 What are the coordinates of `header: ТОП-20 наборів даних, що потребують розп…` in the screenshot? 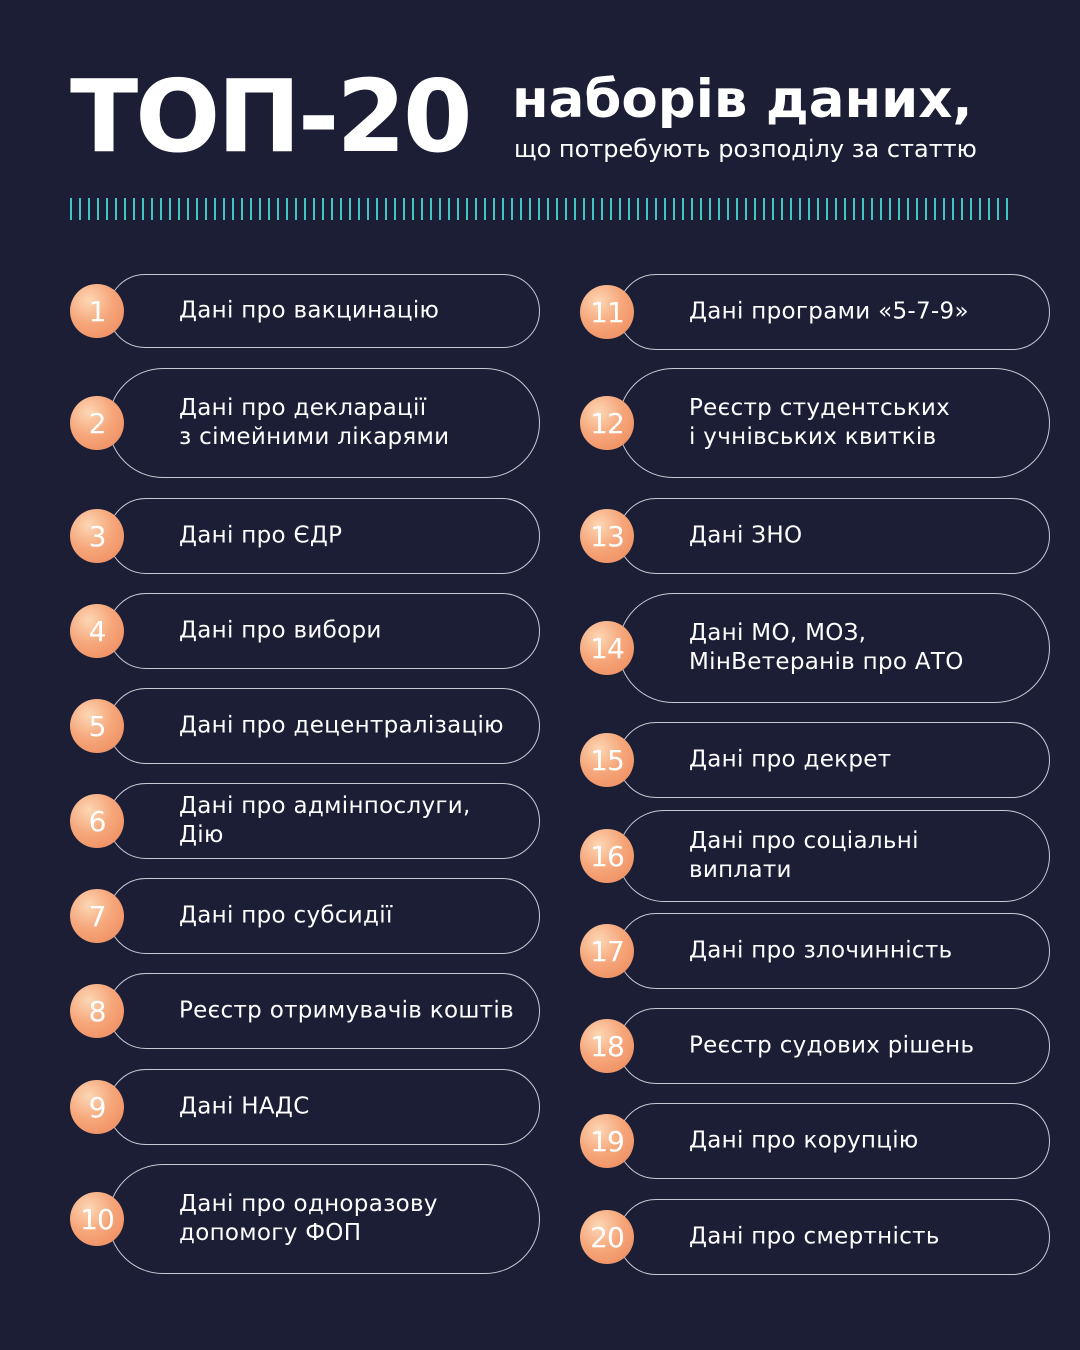 It's located at (545, 122).